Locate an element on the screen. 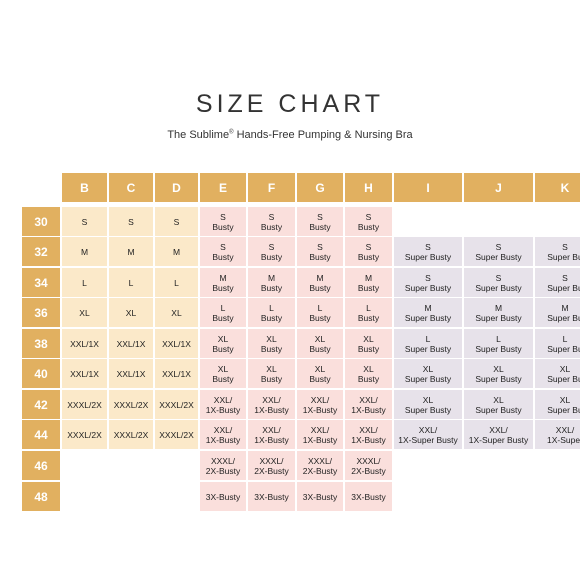 The image size is (580, 580). row-header-46: 46 is located at coordinates (41, 465).